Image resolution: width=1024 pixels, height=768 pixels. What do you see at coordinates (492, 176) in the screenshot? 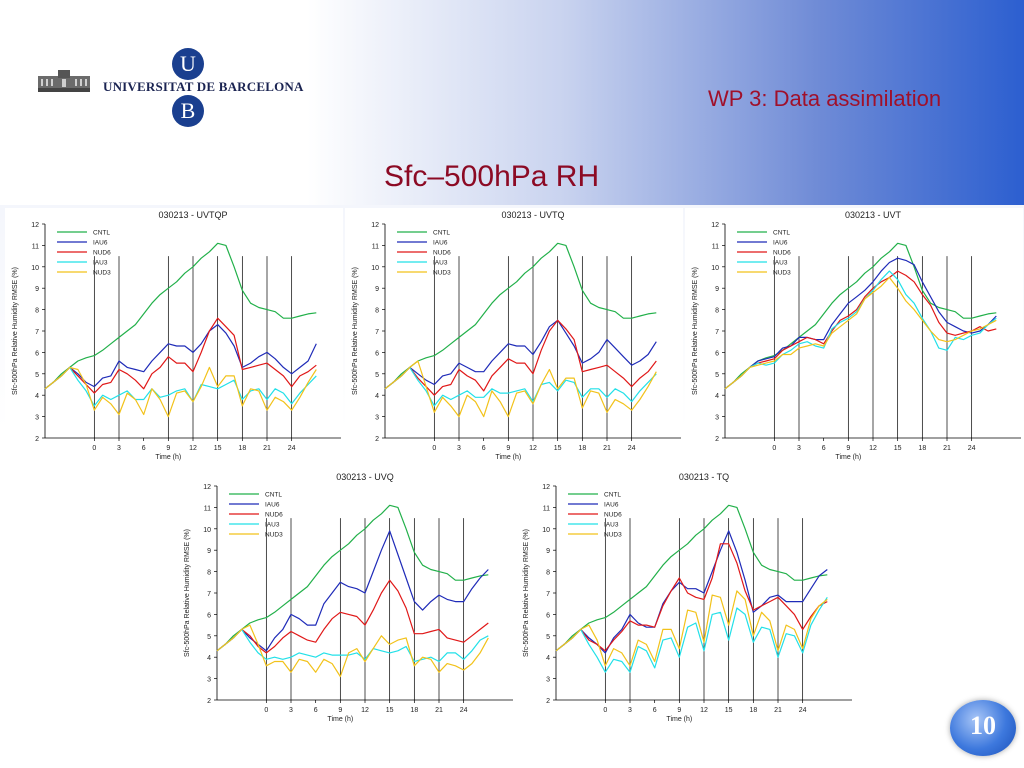
I see `slide-title: Sfc–500hPa RH` at bounding box center [492, 176].